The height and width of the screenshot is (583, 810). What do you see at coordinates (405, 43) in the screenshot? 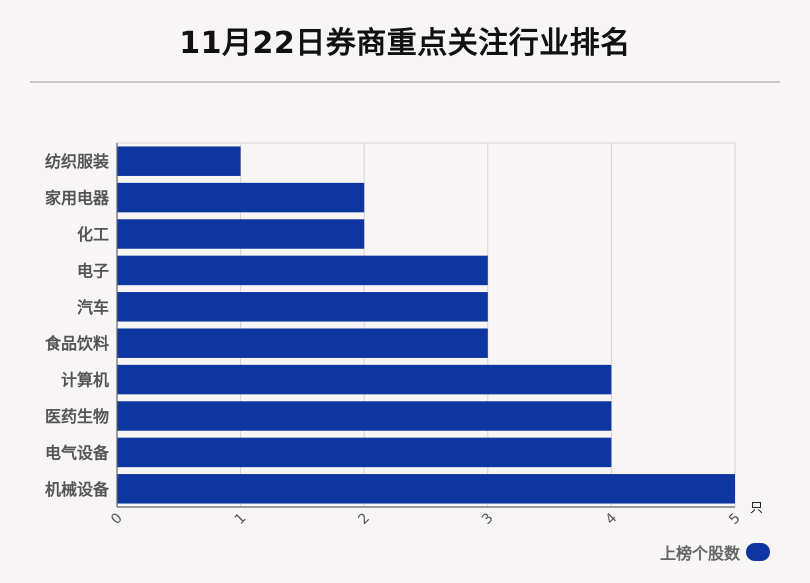
I see `chart-title: 11月22日券商重点关注行业排名` at bounding box center [405, 43].